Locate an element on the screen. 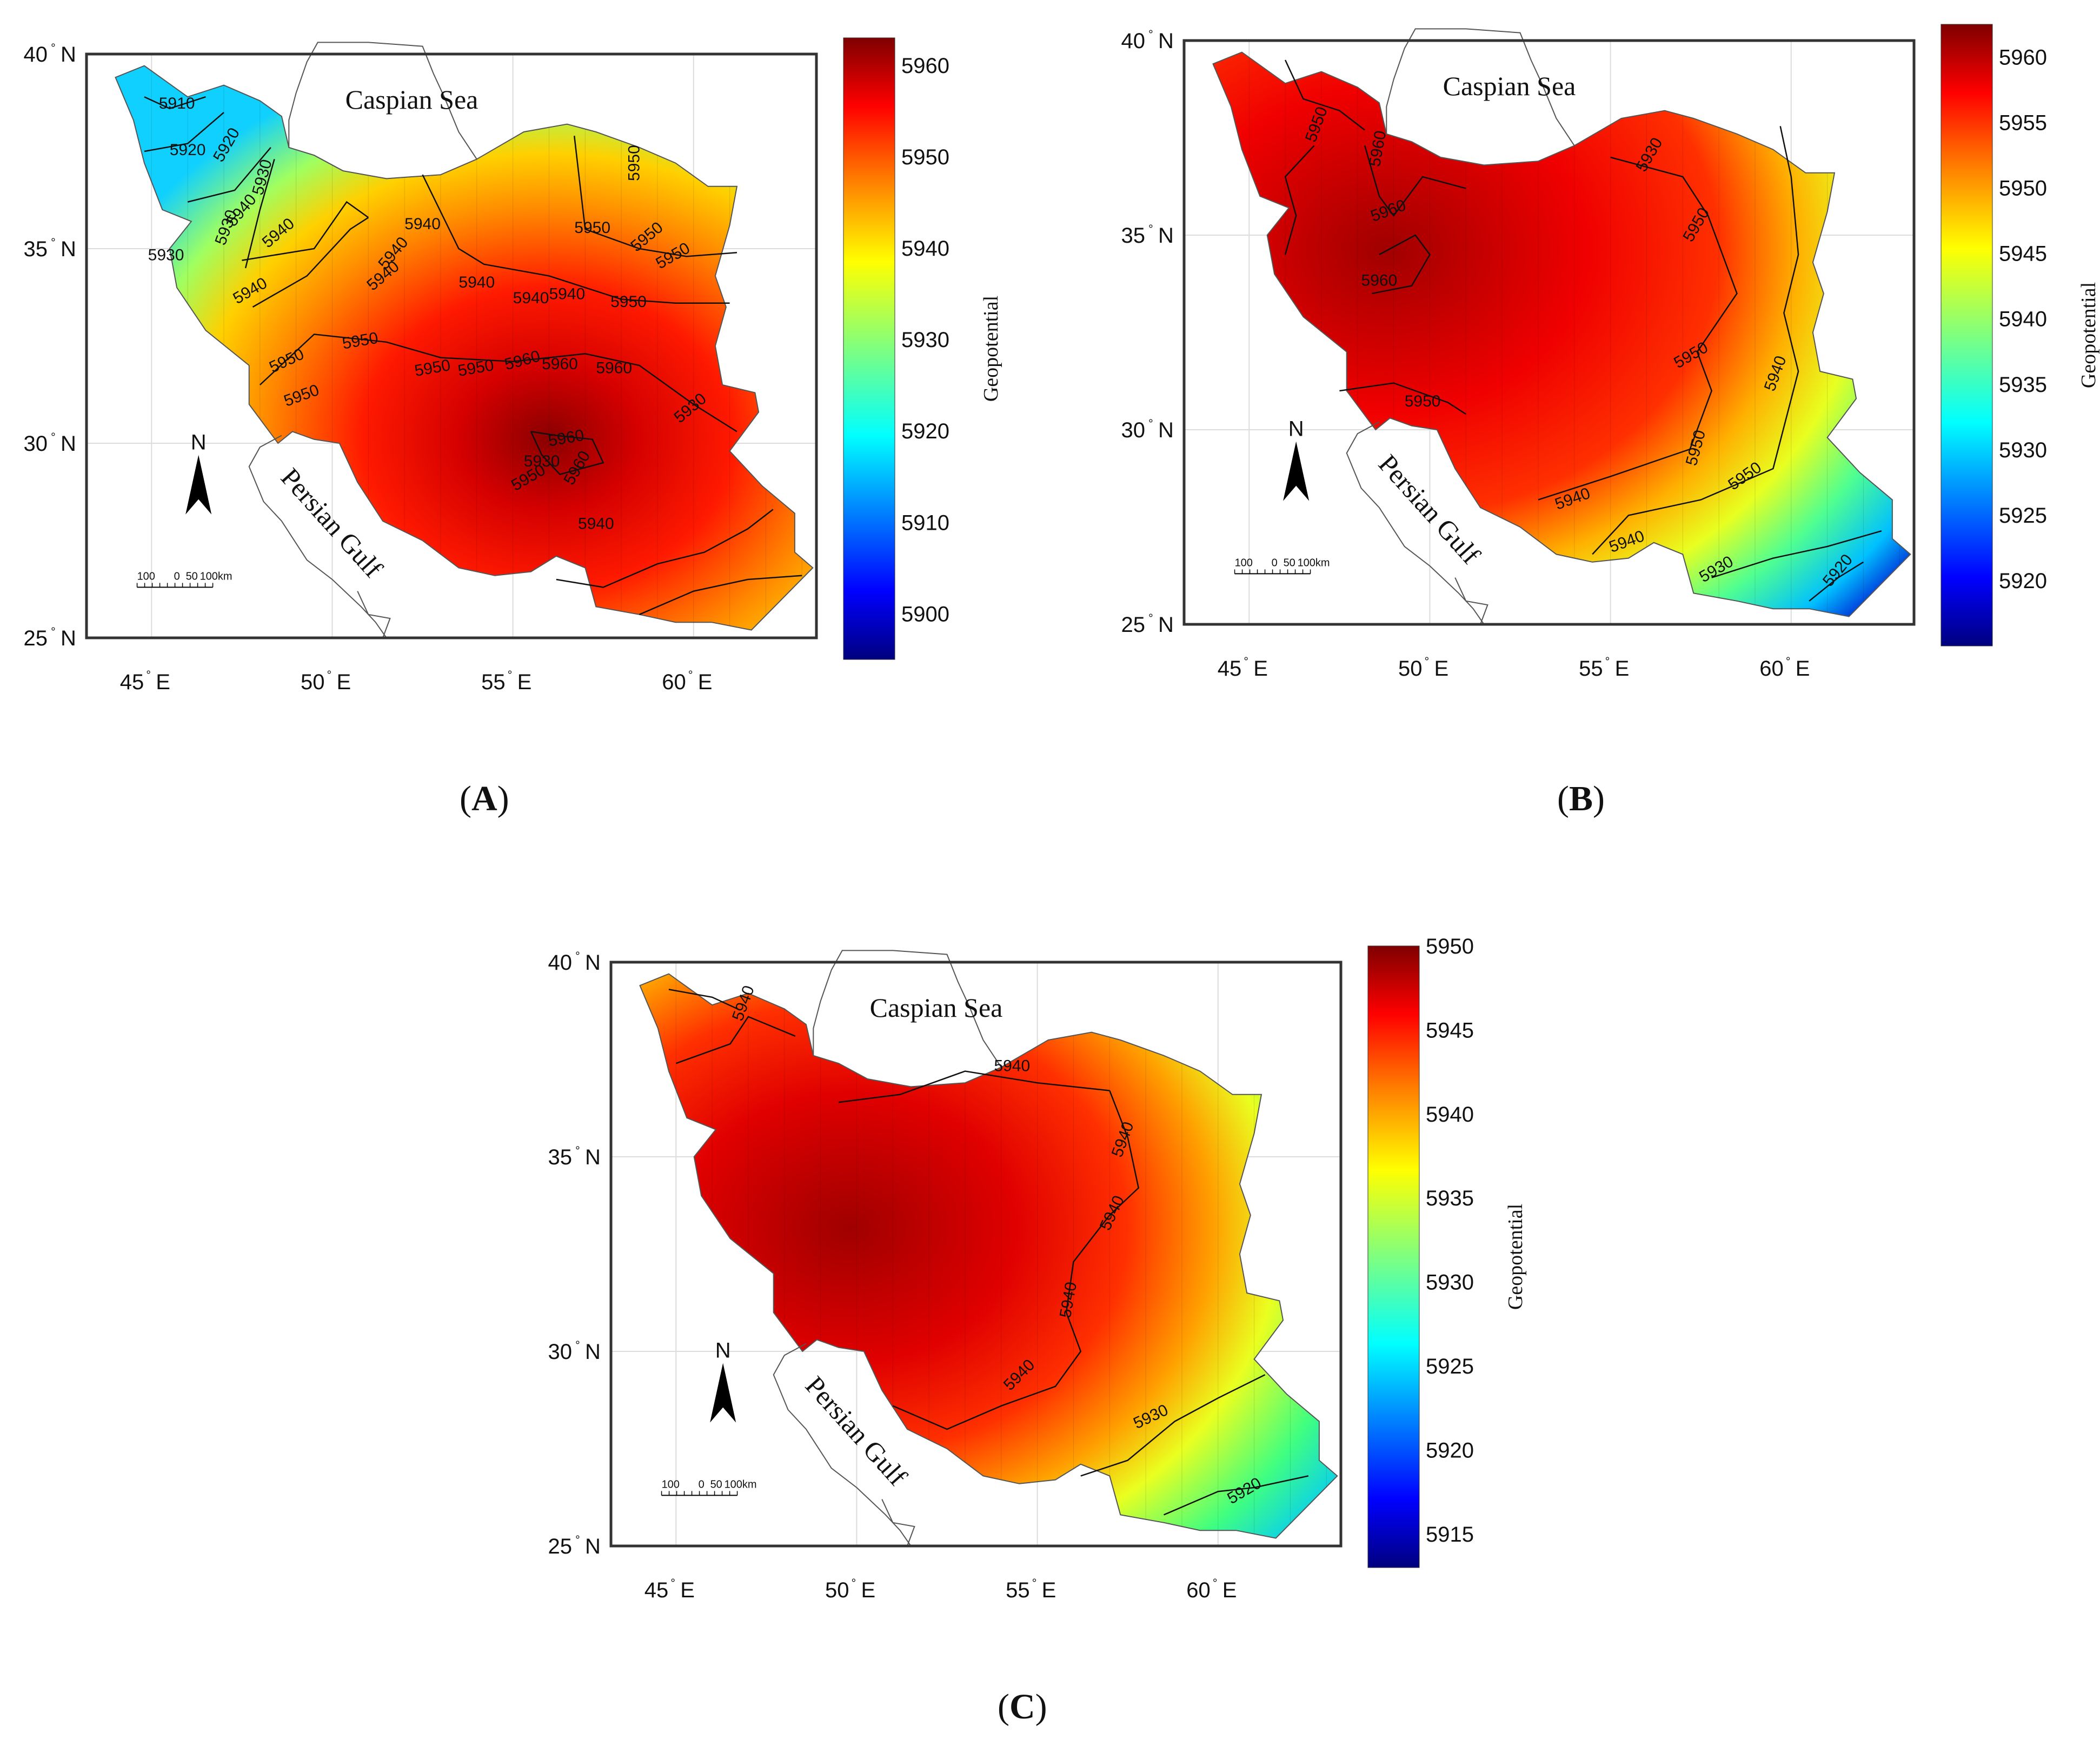  lon-tick-label: 45 is located at coordinates (657, 1590).